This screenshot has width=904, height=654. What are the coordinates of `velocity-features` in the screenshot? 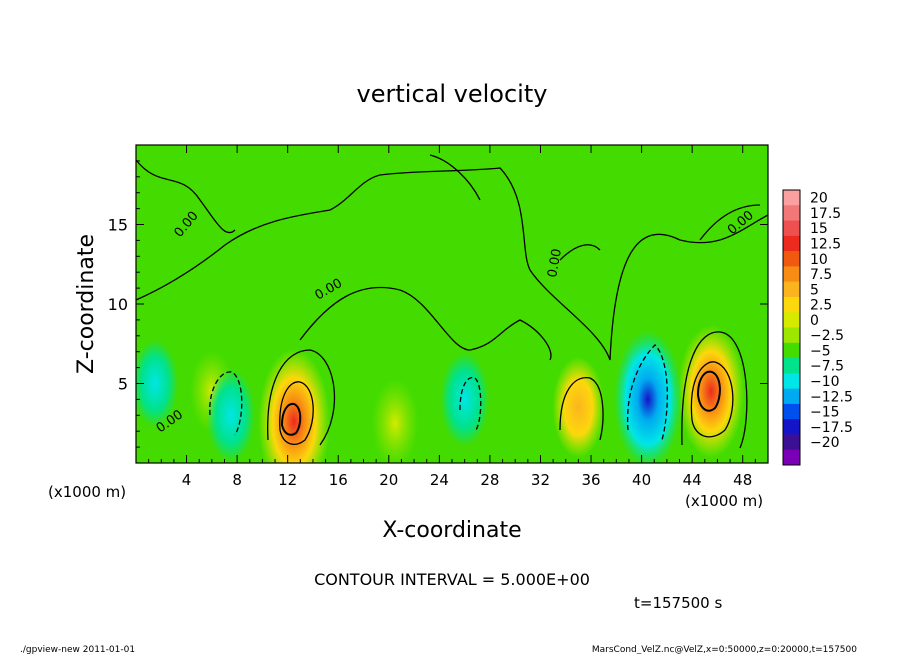 It's located at (440, 394).